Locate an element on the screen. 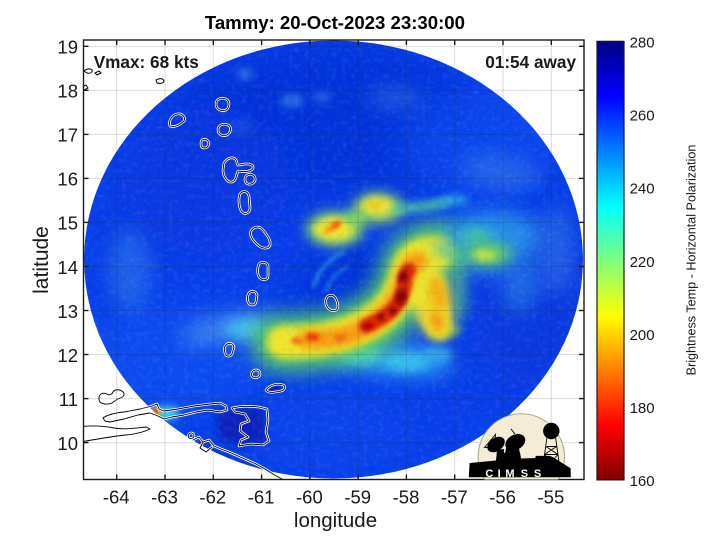  svg-text: 160 is located at coordinates (642, 481).